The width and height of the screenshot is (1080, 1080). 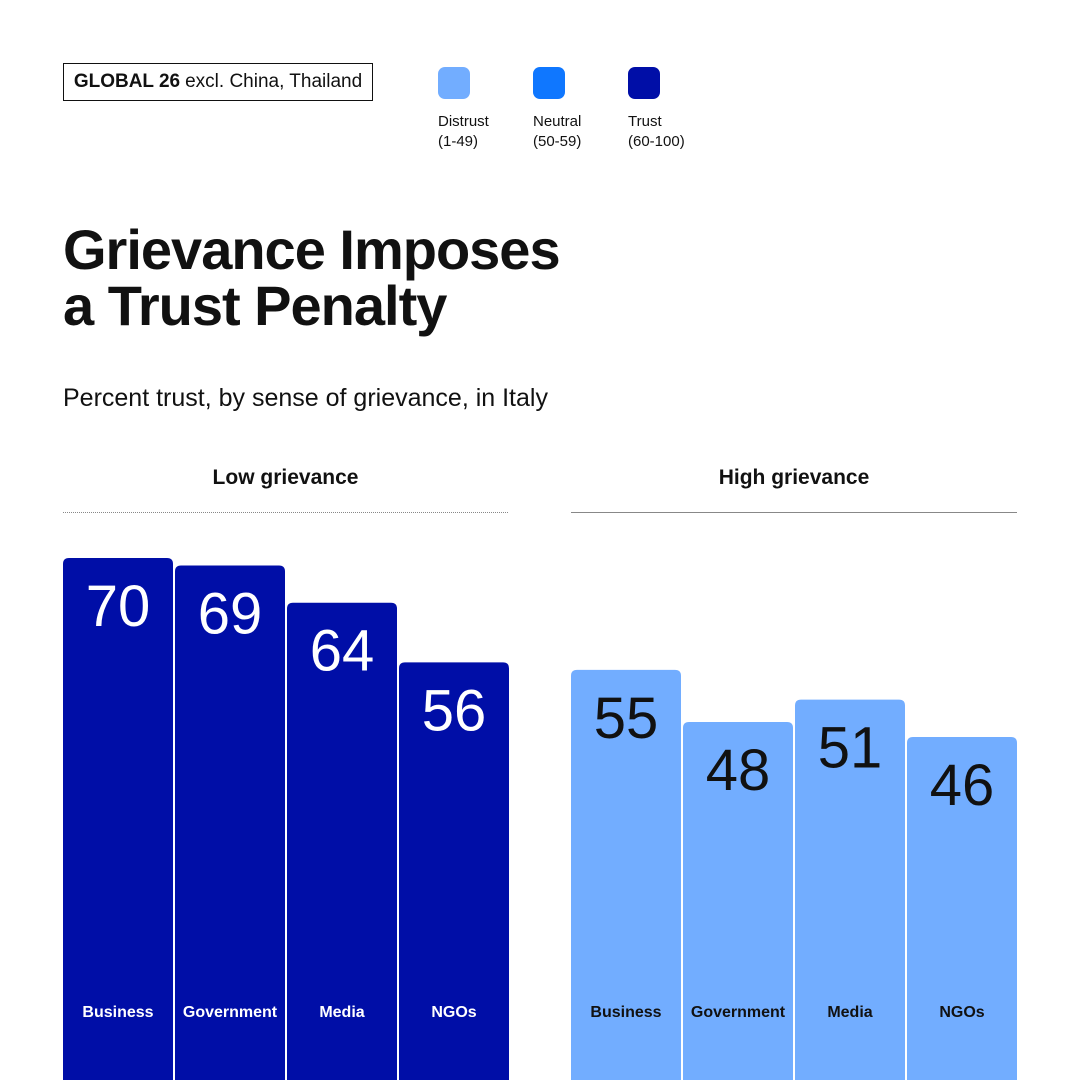 I want to click on chart-title: Grievance Imposes a Trust Penalty, so click(x=312, y=279).